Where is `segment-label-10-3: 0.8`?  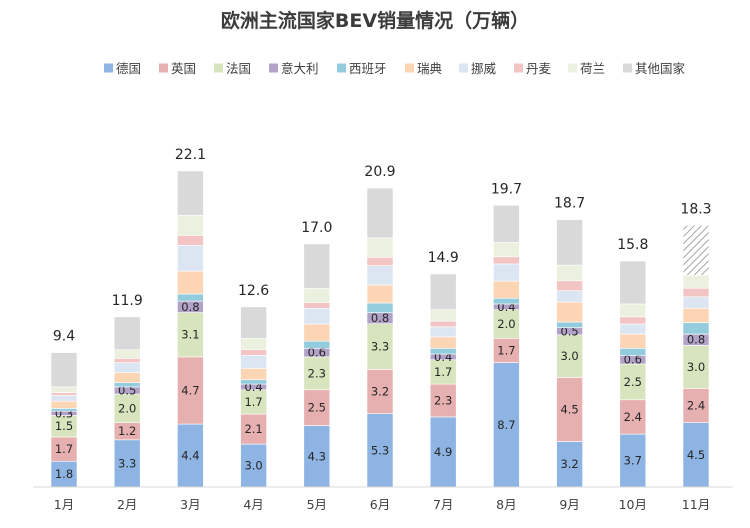
segment-label-10-3: 0.8 is located at coordinates (696, 340).